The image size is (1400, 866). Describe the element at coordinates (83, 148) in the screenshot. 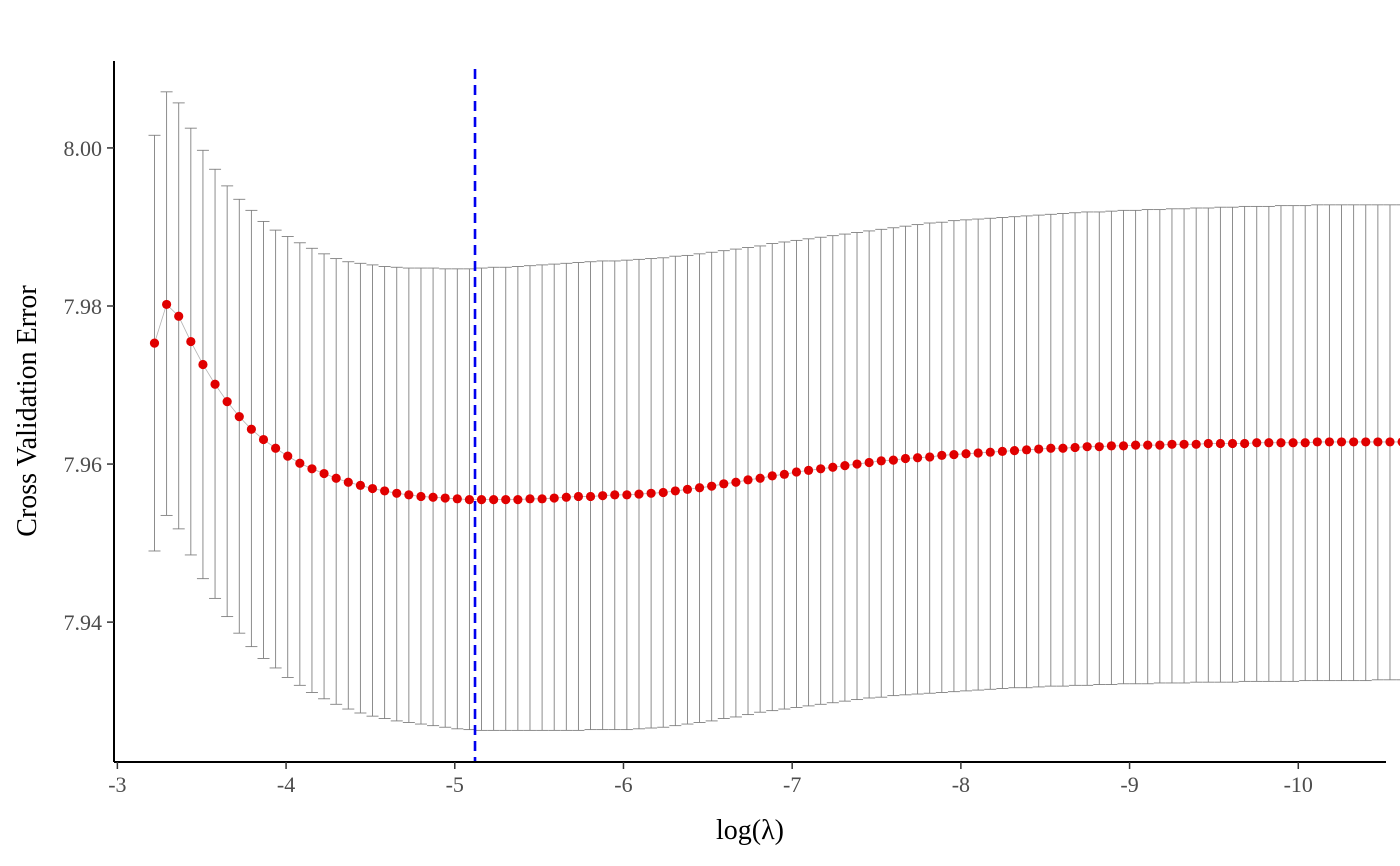

I see `y-tick-label: 8.00` at that location.